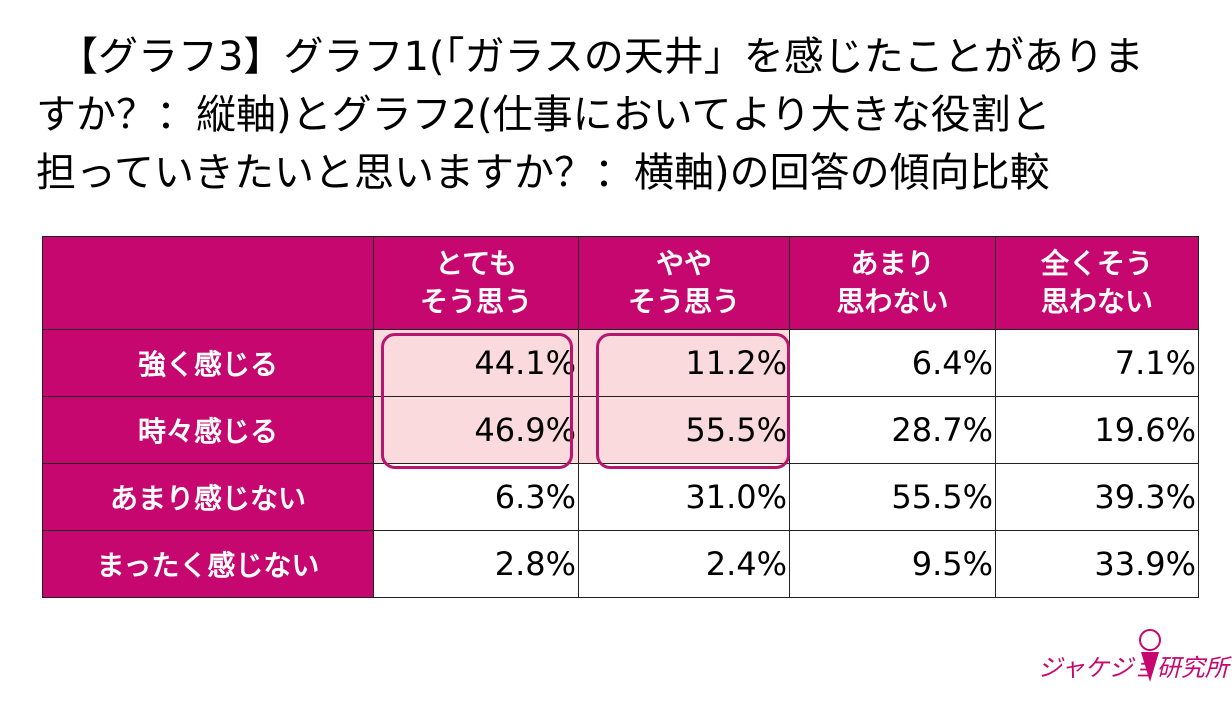  I want to click on row: 強く感じる 44.1% 11.2% 6.4% 7.1%, so click(620, 363).